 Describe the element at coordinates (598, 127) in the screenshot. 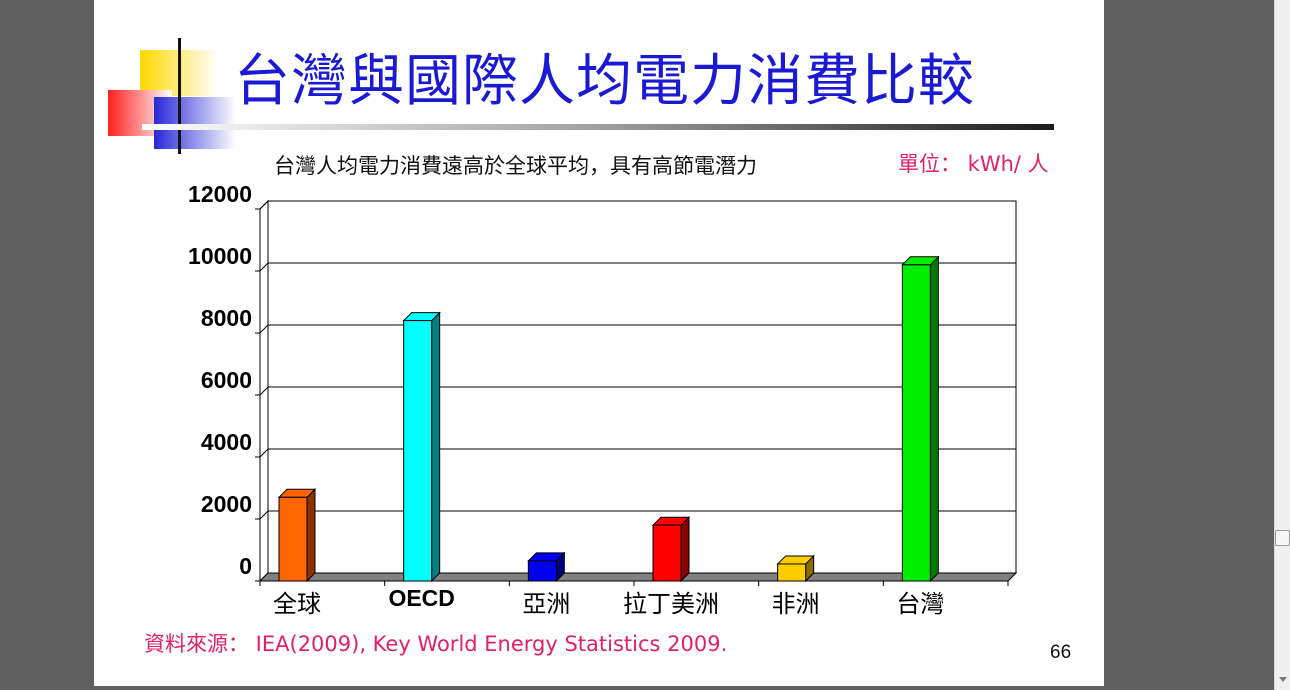

I see `title-underline` at that location.